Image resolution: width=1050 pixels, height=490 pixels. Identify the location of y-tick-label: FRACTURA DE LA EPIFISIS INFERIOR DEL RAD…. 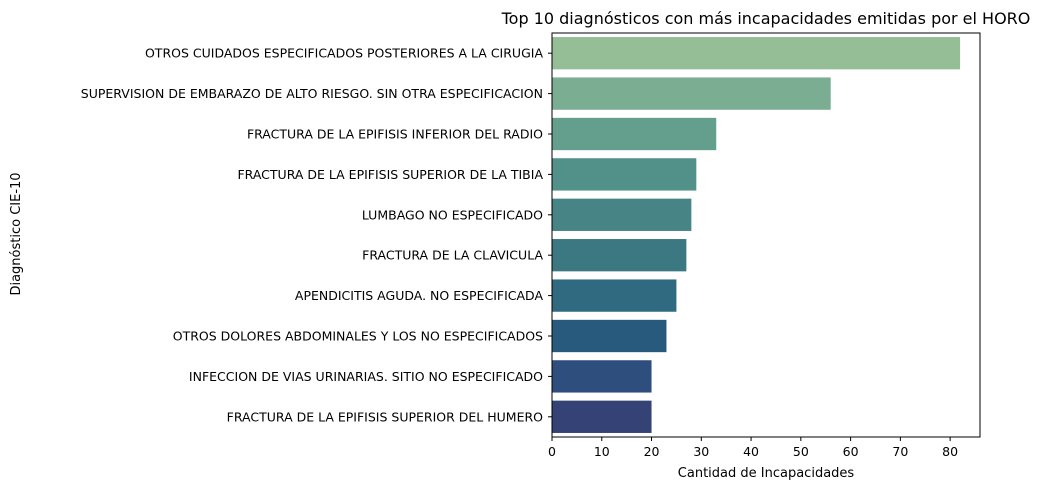
(395, 134).